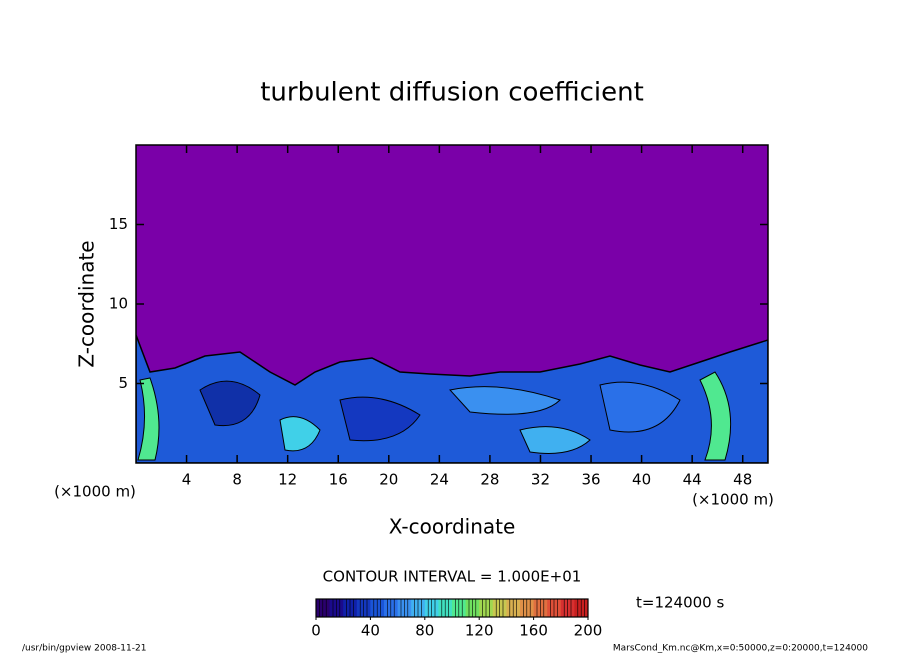 This screenshot has width=904, height=654. What do you see at coordinates (590, 480) in the screenshot?
I see `x-tick-label: 36` at bounding box center [590, 480].